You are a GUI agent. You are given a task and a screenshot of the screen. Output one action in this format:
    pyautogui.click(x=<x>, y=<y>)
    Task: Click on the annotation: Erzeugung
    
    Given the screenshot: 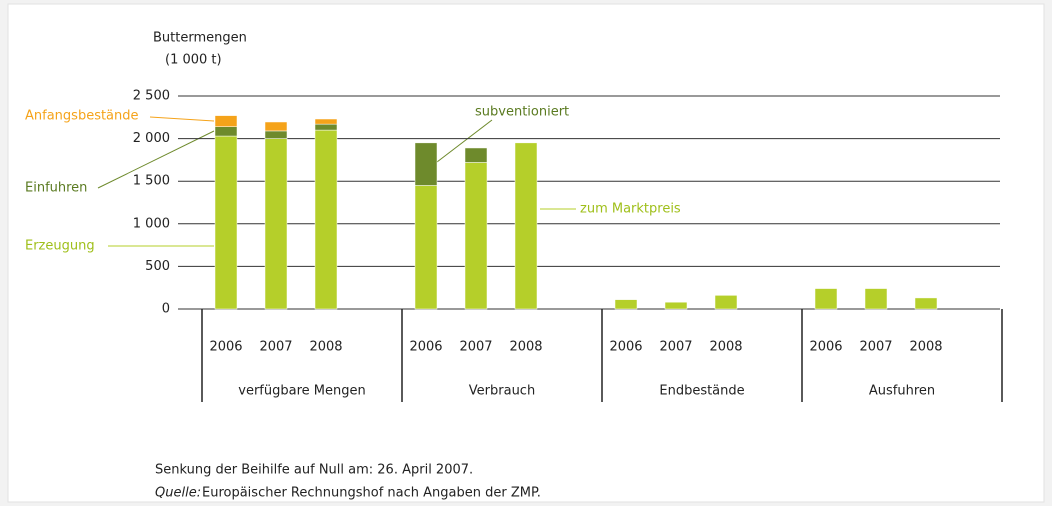 What is the action you would take?
    pyautogui.click(x=60, y=246)
    